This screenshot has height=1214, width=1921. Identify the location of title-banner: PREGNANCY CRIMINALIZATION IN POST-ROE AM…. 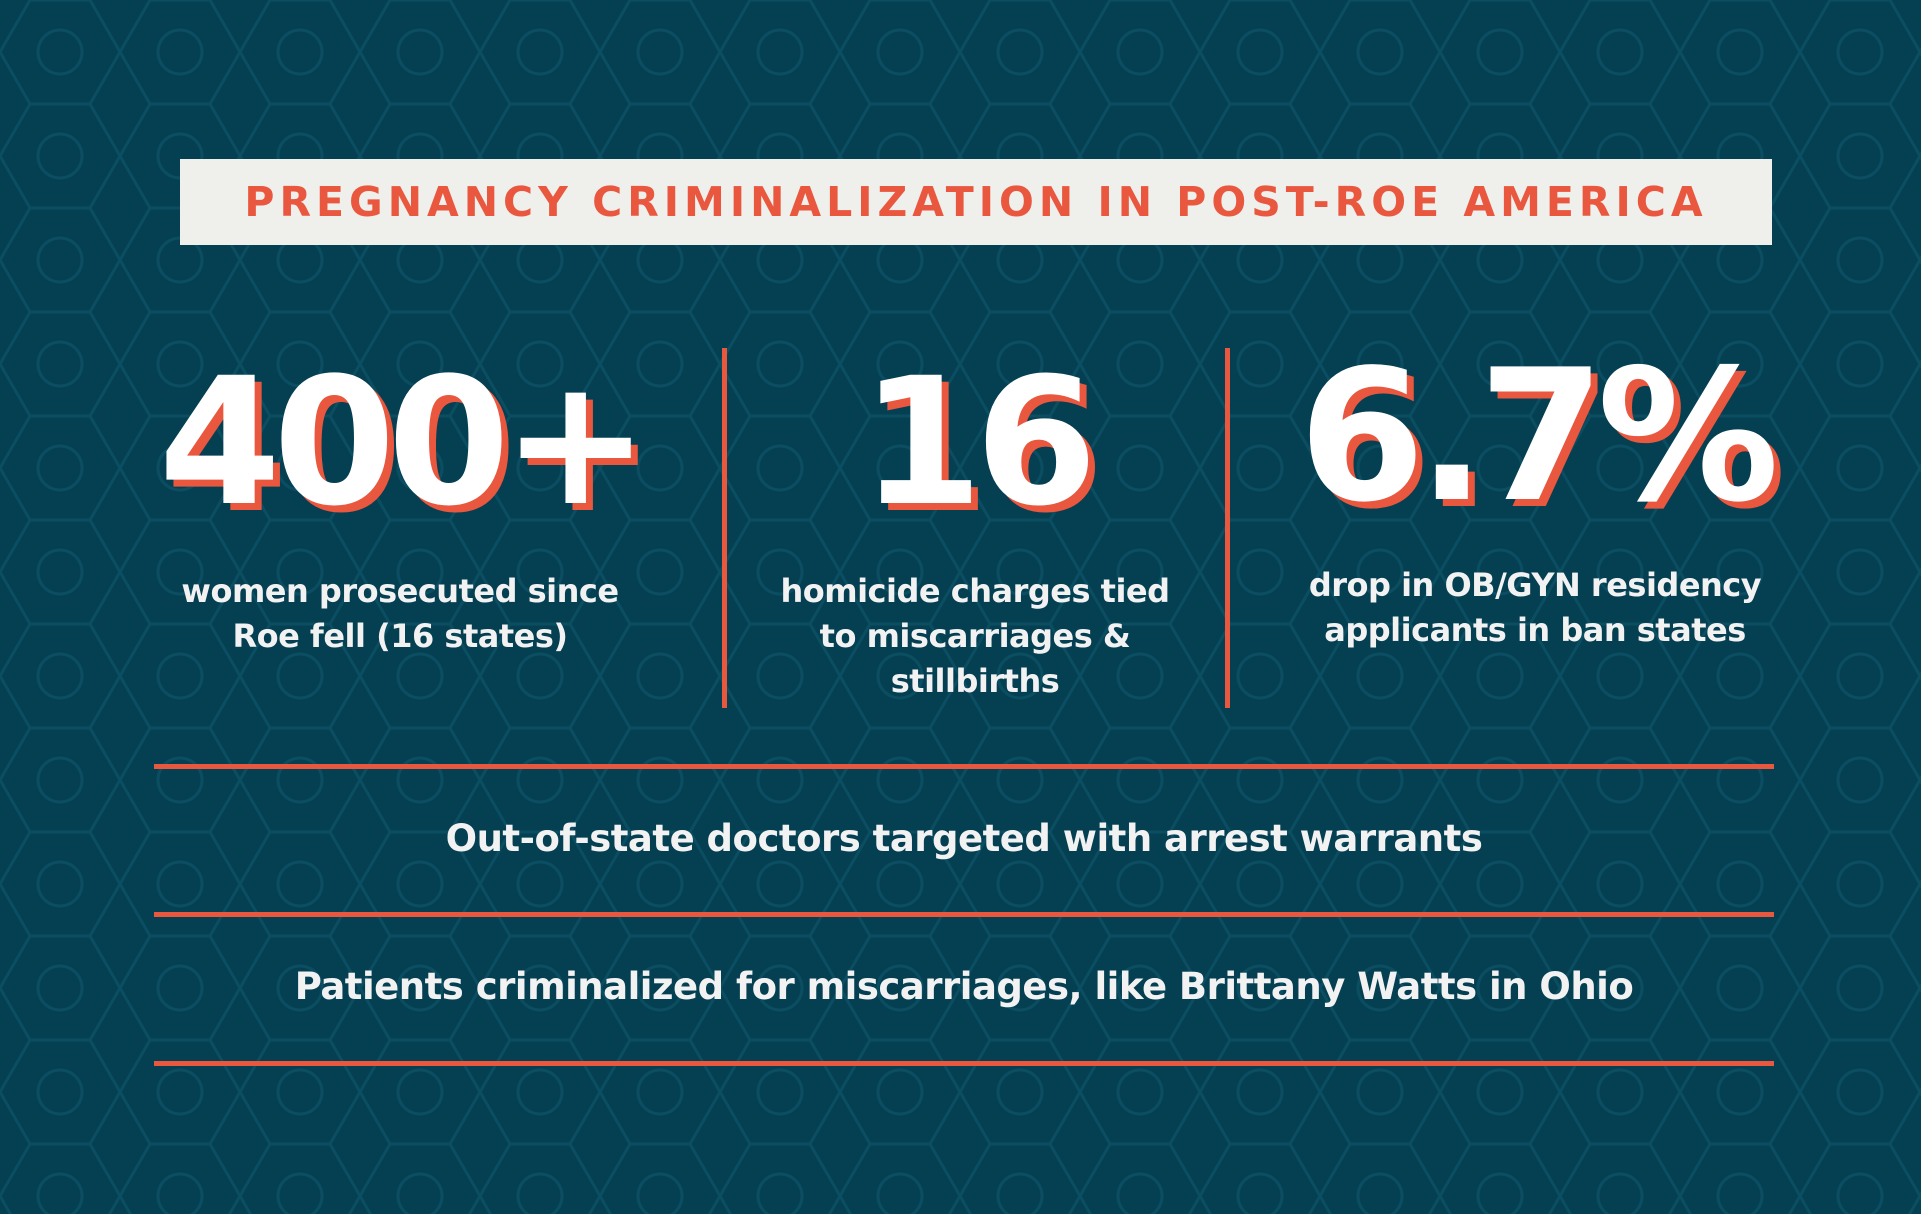
(976, 202).